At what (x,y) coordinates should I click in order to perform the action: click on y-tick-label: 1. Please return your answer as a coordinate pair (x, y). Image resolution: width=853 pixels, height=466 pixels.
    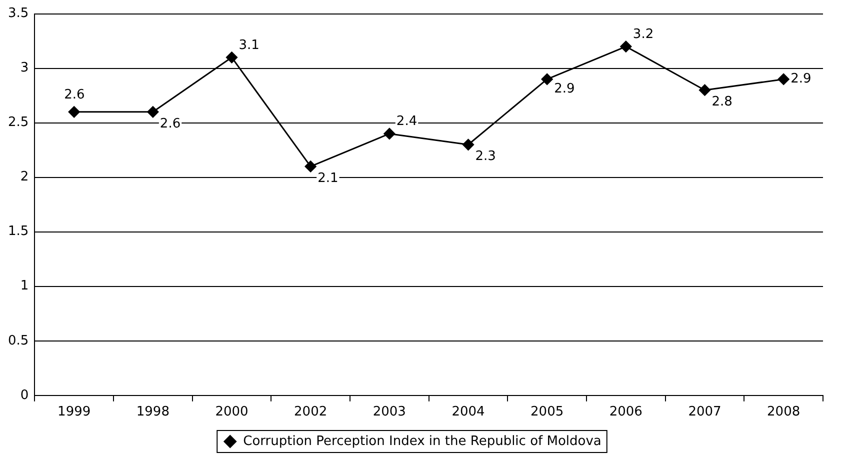
    Looking at the image, I should click on (24, 286).